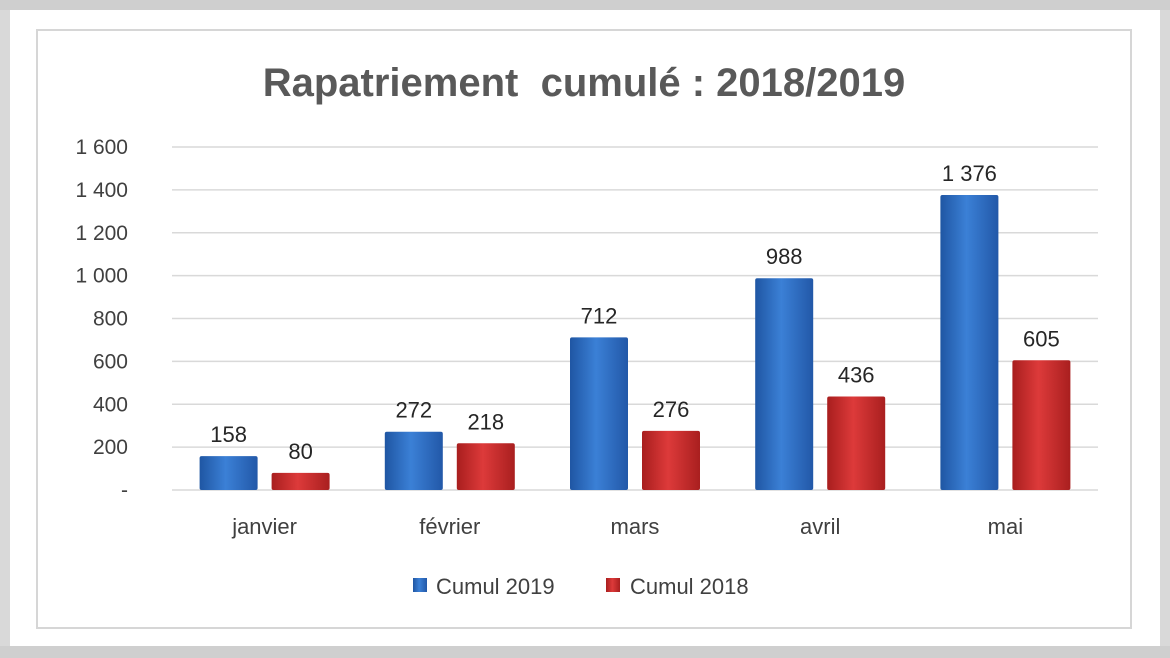 The width and height of the screenshot is (1170, 658). I want to click on top-band, so click(585, 5).